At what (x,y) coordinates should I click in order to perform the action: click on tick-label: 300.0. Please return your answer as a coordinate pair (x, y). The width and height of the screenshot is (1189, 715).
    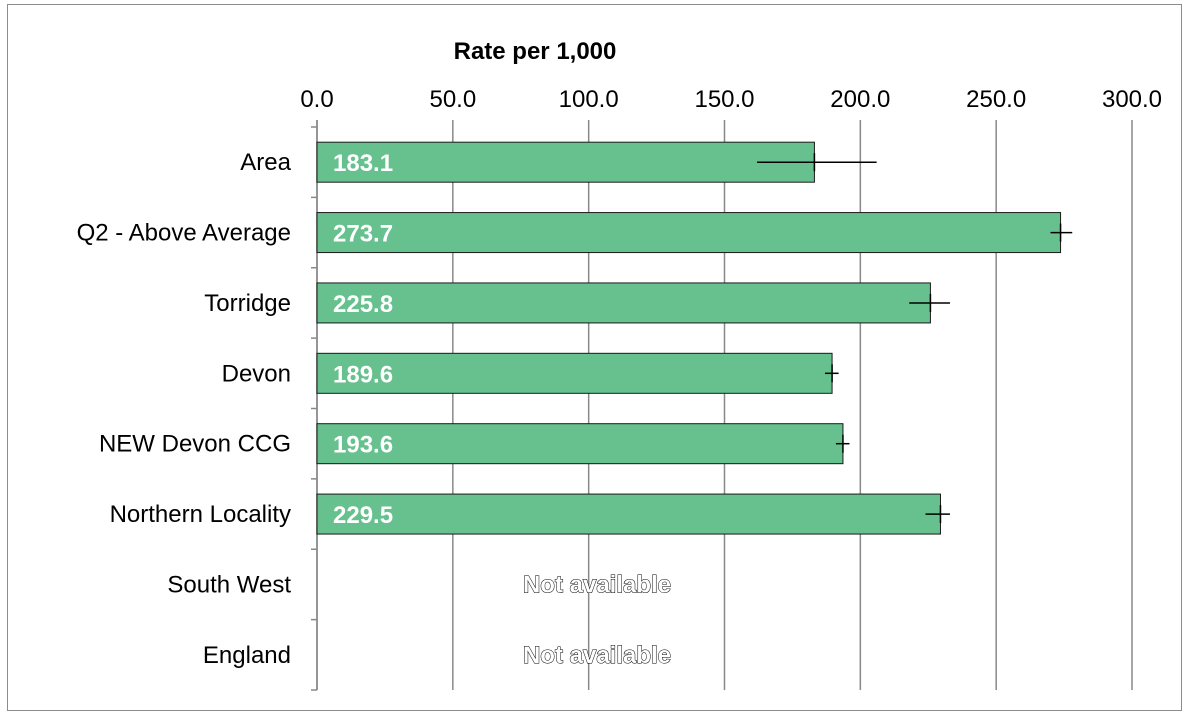
    Looking at the image, I should click on (1132, 99).